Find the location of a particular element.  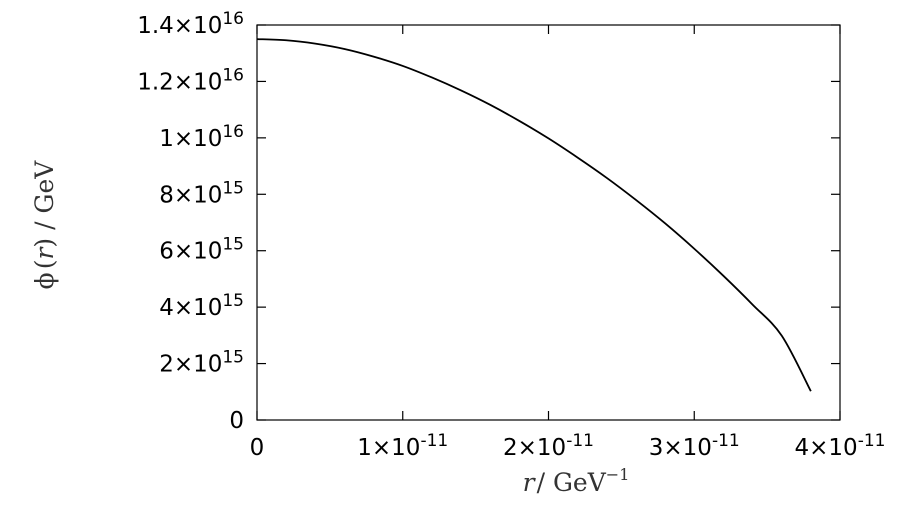

y-tick-label: 1×10¹⁶ is located at coordinates (201, 137).